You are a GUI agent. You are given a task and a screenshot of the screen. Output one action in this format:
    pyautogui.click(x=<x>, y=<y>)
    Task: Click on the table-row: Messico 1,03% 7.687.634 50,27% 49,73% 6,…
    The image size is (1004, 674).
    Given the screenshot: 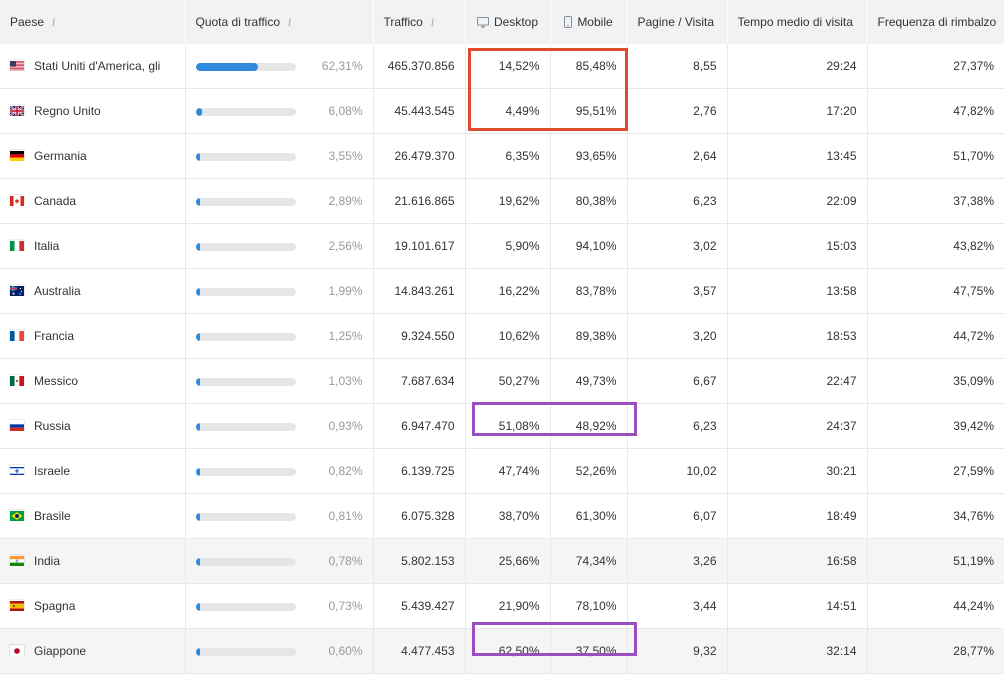 What is the action you would take?
    pyautogui.click(x=502, y=381)
    